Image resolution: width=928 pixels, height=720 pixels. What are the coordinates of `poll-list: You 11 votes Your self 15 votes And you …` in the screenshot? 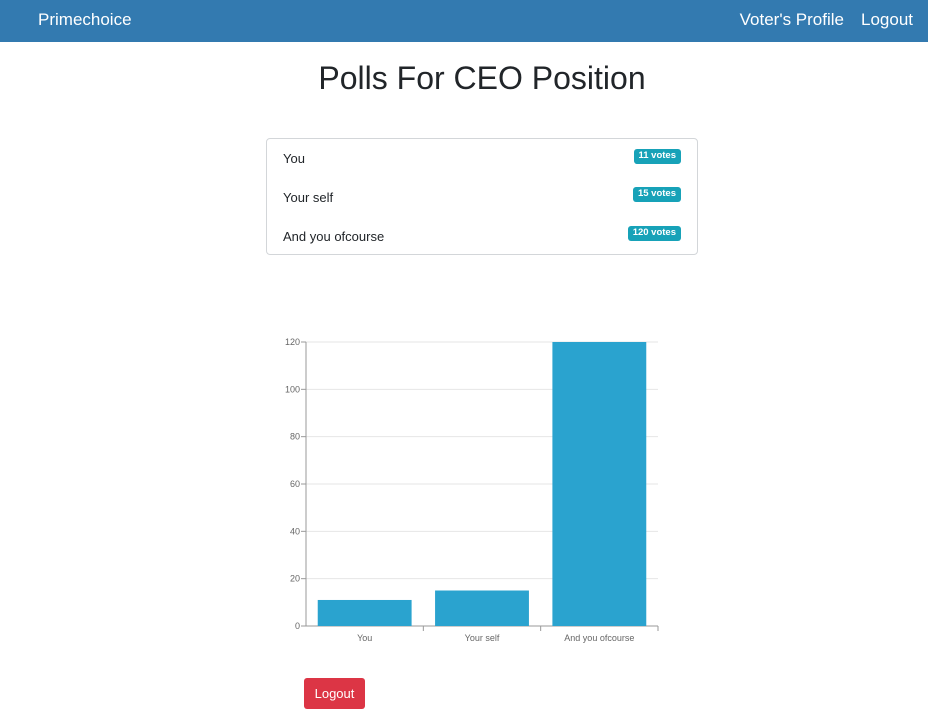 It's located at (482, 196).